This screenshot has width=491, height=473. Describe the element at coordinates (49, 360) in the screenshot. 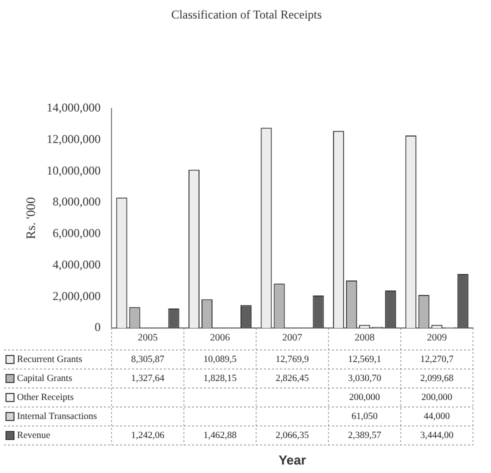

I see `legend-label: Recurrent Grants` at that location.